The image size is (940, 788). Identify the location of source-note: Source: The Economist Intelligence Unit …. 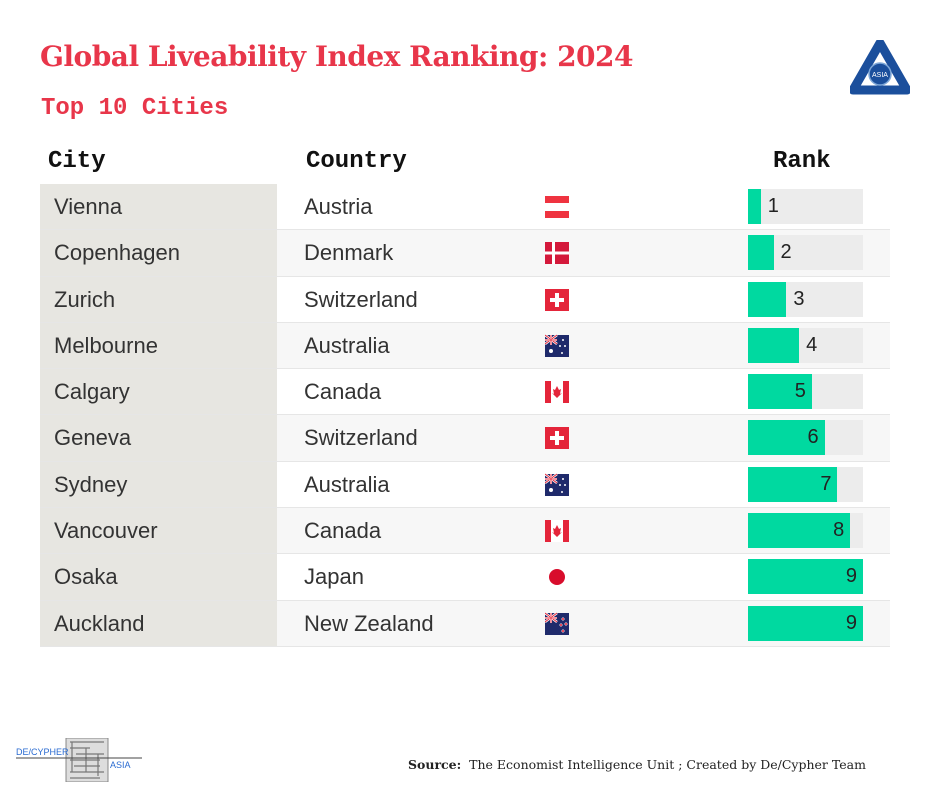
(637, 764).